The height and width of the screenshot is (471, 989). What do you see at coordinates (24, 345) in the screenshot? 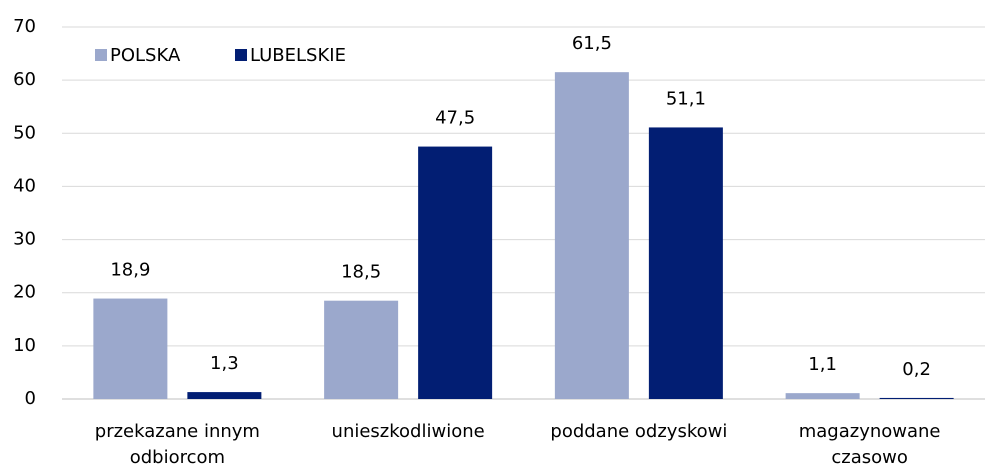
I see `y-tick-label: 10` at bounding box center [24, 345].